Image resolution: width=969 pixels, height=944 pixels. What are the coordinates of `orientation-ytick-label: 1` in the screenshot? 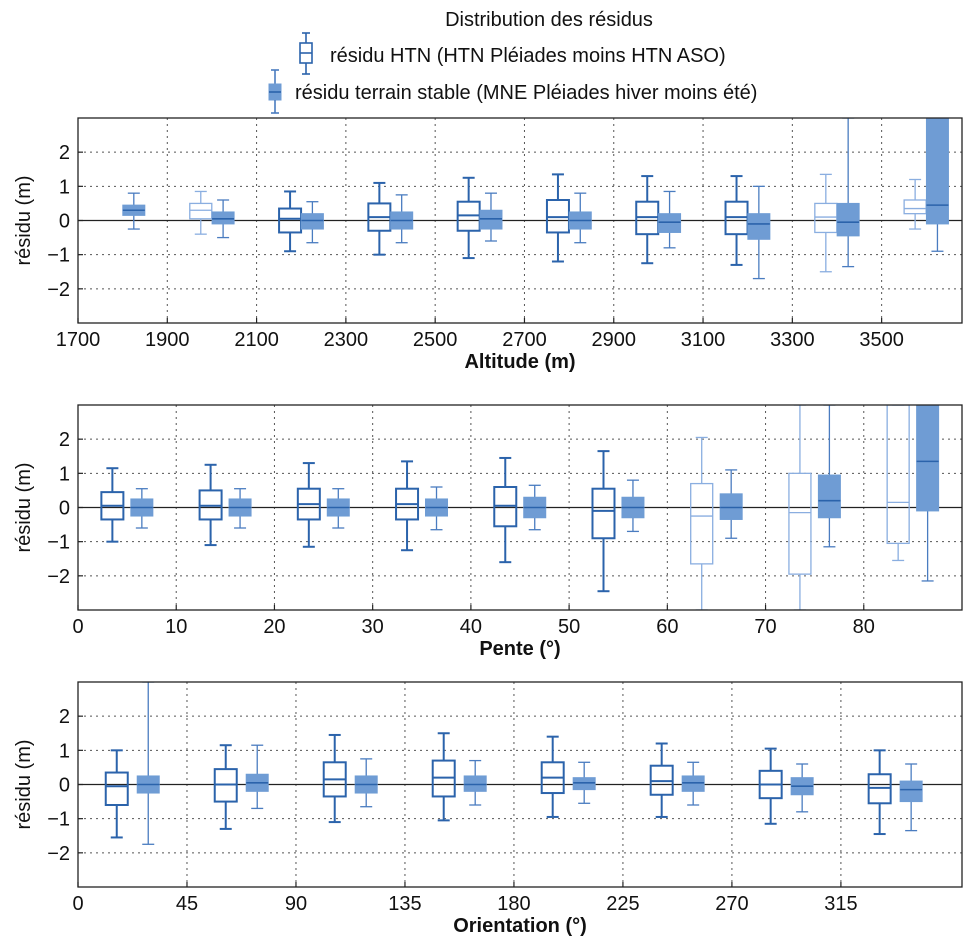 It's located at (64, 751).